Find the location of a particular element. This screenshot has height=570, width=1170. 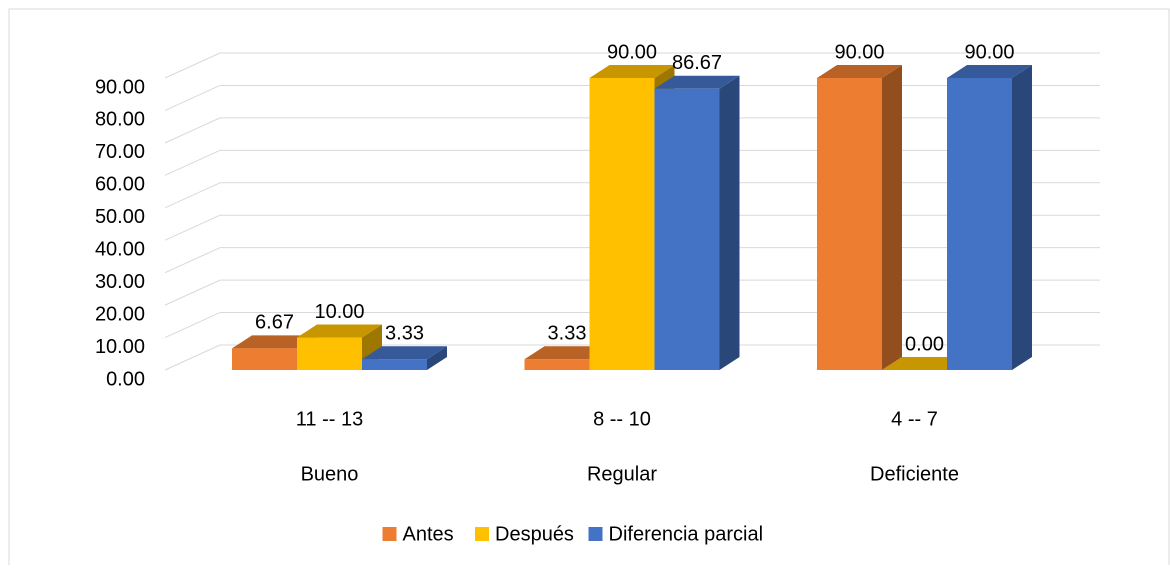

x-tick-label: 11 -- 13 is located at coordinates (329, 419).